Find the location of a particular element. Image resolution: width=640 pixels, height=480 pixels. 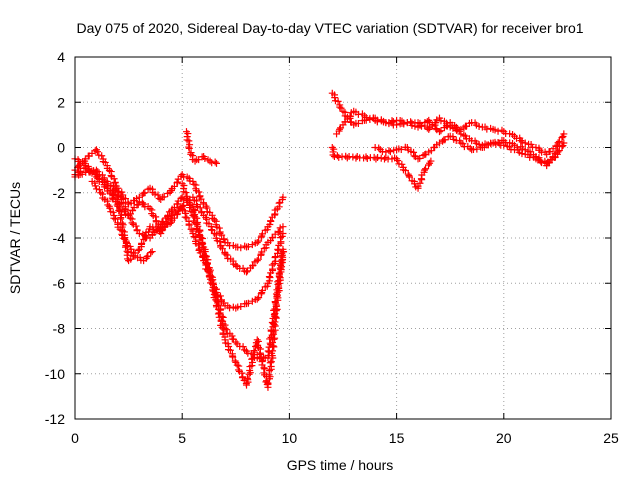

x-tick-label: 20 is located at coordinates (504, 438).